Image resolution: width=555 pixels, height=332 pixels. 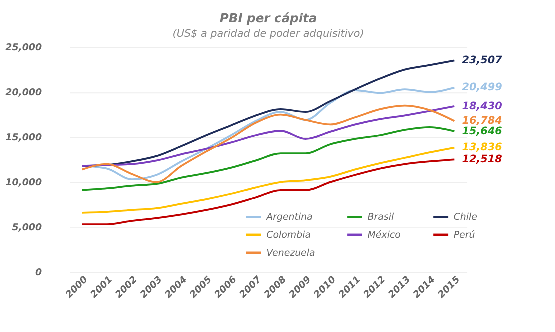 What do you see at coordinates (27, 228) in the screenshot?
I see `y-tick-label: 5,000` at bounding box center [27, 228].